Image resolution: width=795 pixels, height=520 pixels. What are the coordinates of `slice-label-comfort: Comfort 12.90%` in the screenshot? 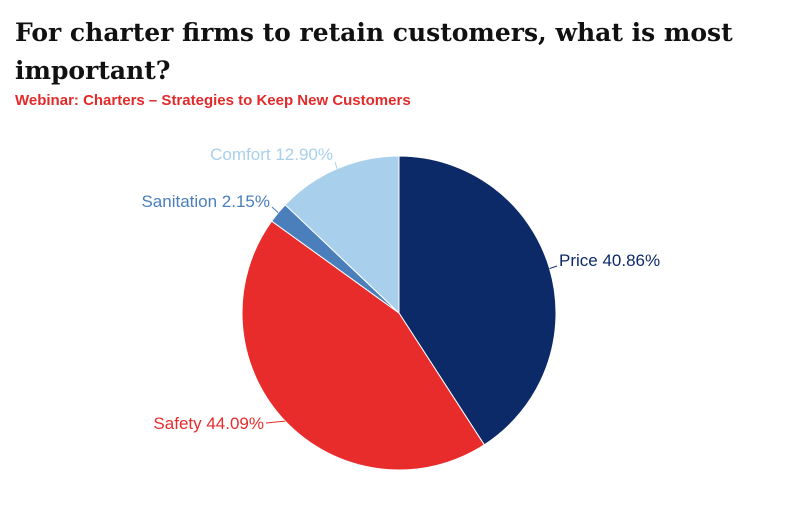 It's located at (271, 154).